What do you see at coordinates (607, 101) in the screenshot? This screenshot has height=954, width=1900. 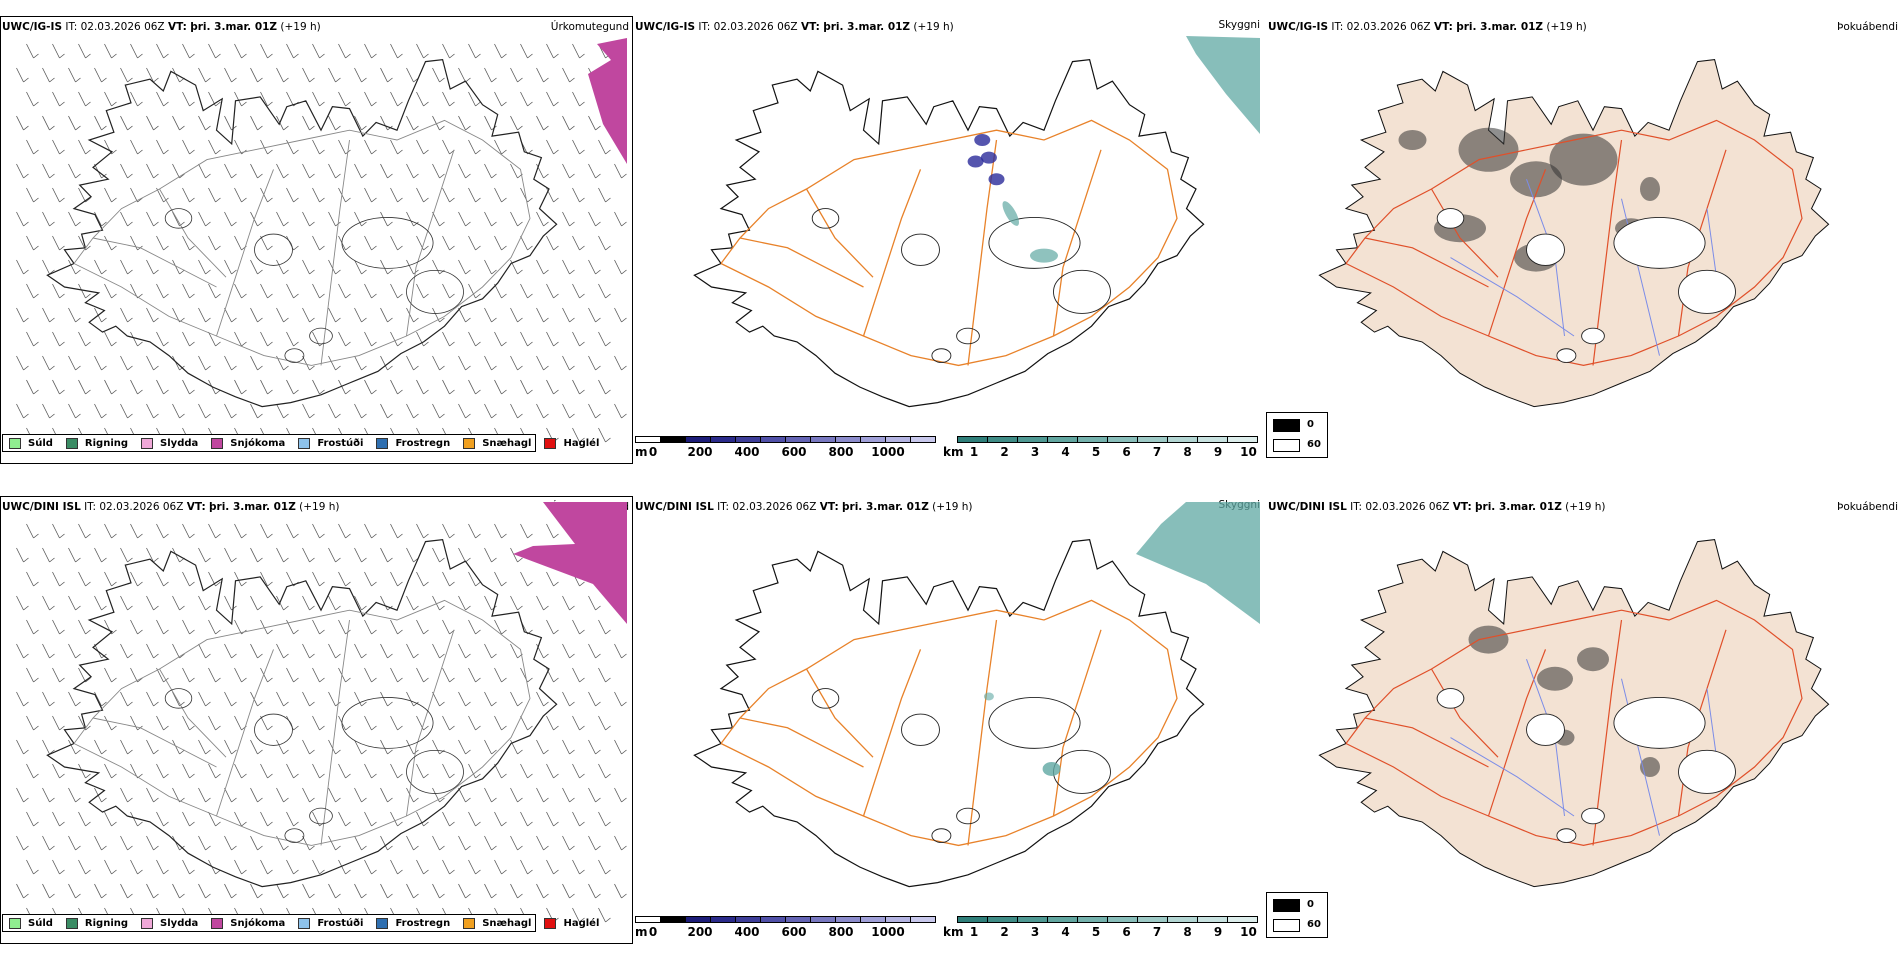 I see `snow-area` at bounding box center [607, 101].